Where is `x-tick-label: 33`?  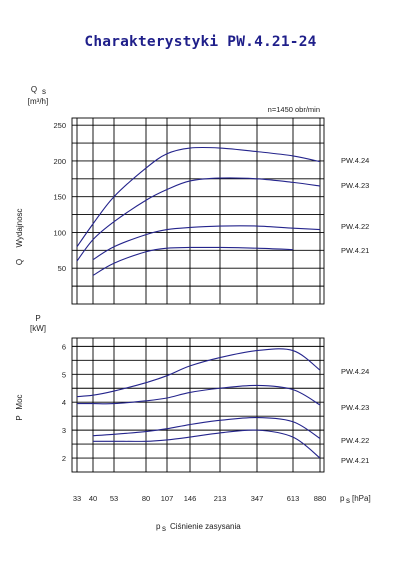 x-tick-label: 33 is located at coordinates (77, 498).